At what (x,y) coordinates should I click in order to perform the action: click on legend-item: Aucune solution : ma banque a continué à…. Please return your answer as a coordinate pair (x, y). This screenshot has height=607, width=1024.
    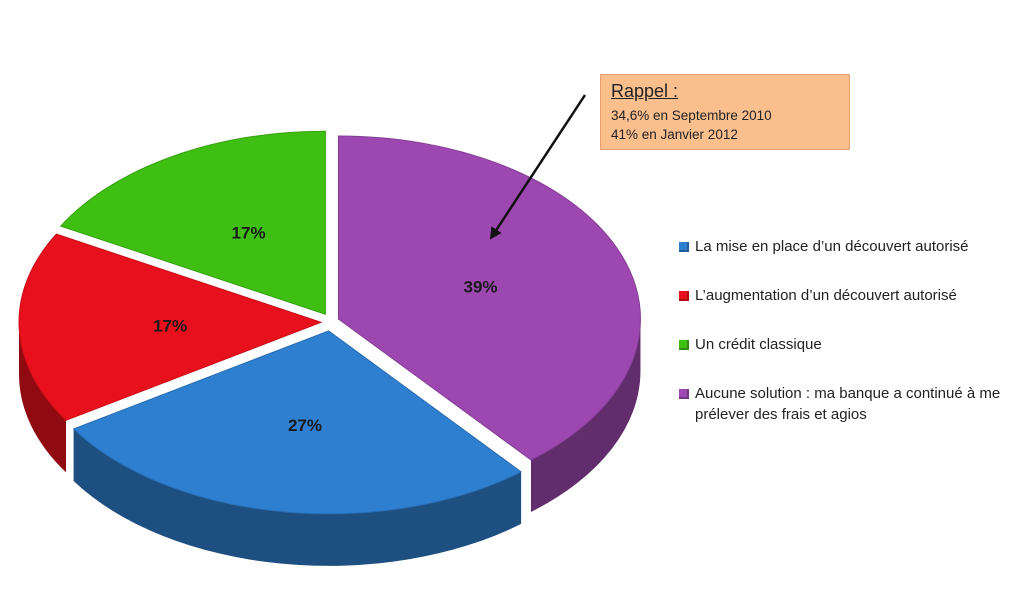
    Looking at the image, I should click on (849, 404).